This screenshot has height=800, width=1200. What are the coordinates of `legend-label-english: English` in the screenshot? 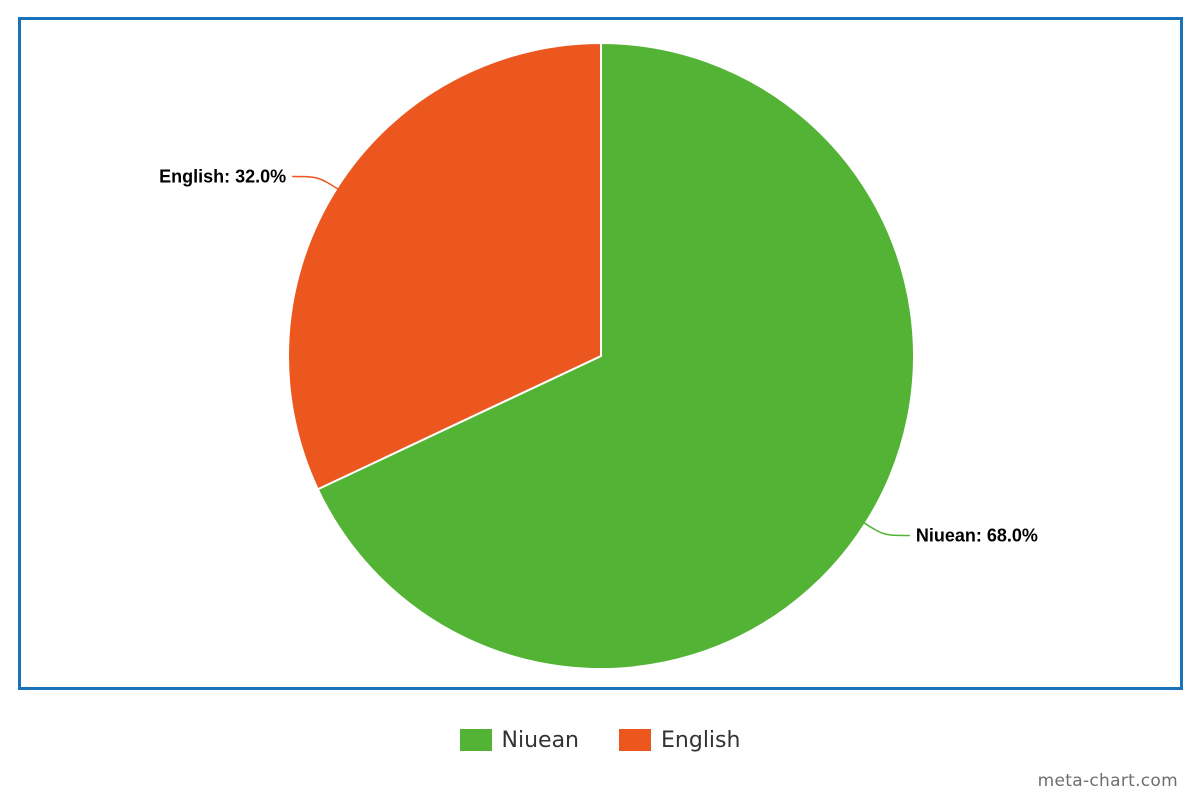 It's located at (701, 740).